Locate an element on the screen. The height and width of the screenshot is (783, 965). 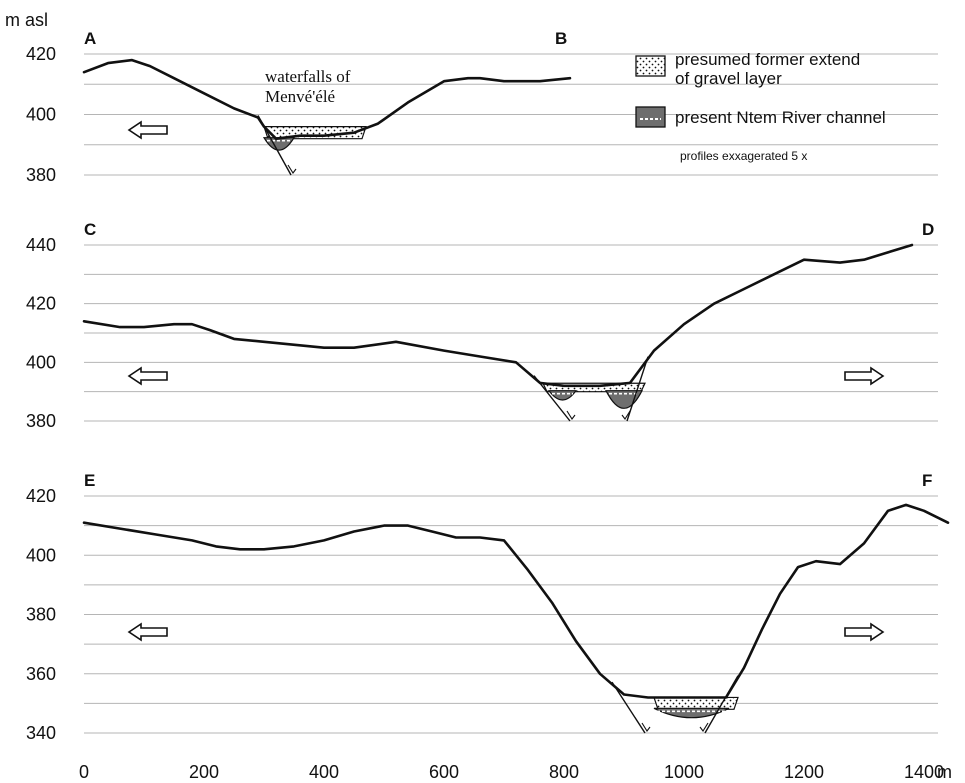
x-tick-label: 1400 is located at coordinates (924, 772).